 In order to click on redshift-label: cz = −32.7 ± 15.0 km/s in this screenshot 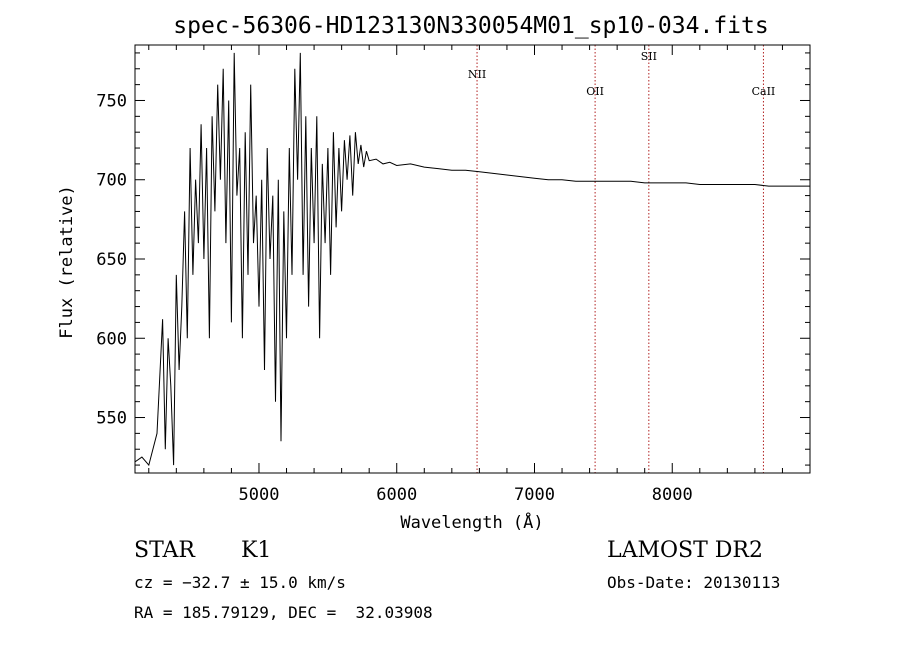, I will do `click(240, 582)`.